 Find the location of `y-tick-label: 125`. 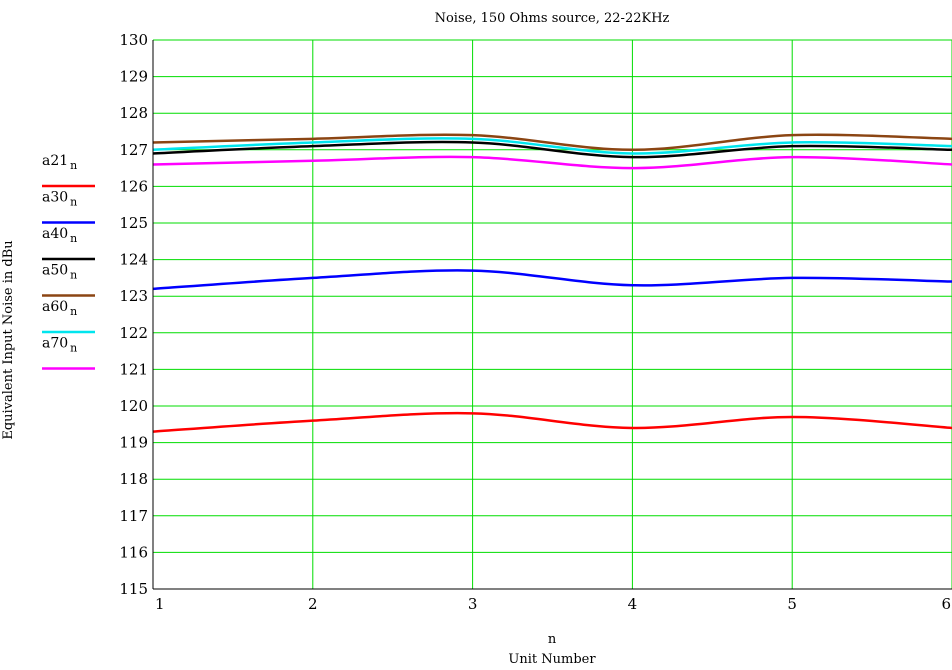

y-tick-label: 125 is located at coordinates (133, 223).